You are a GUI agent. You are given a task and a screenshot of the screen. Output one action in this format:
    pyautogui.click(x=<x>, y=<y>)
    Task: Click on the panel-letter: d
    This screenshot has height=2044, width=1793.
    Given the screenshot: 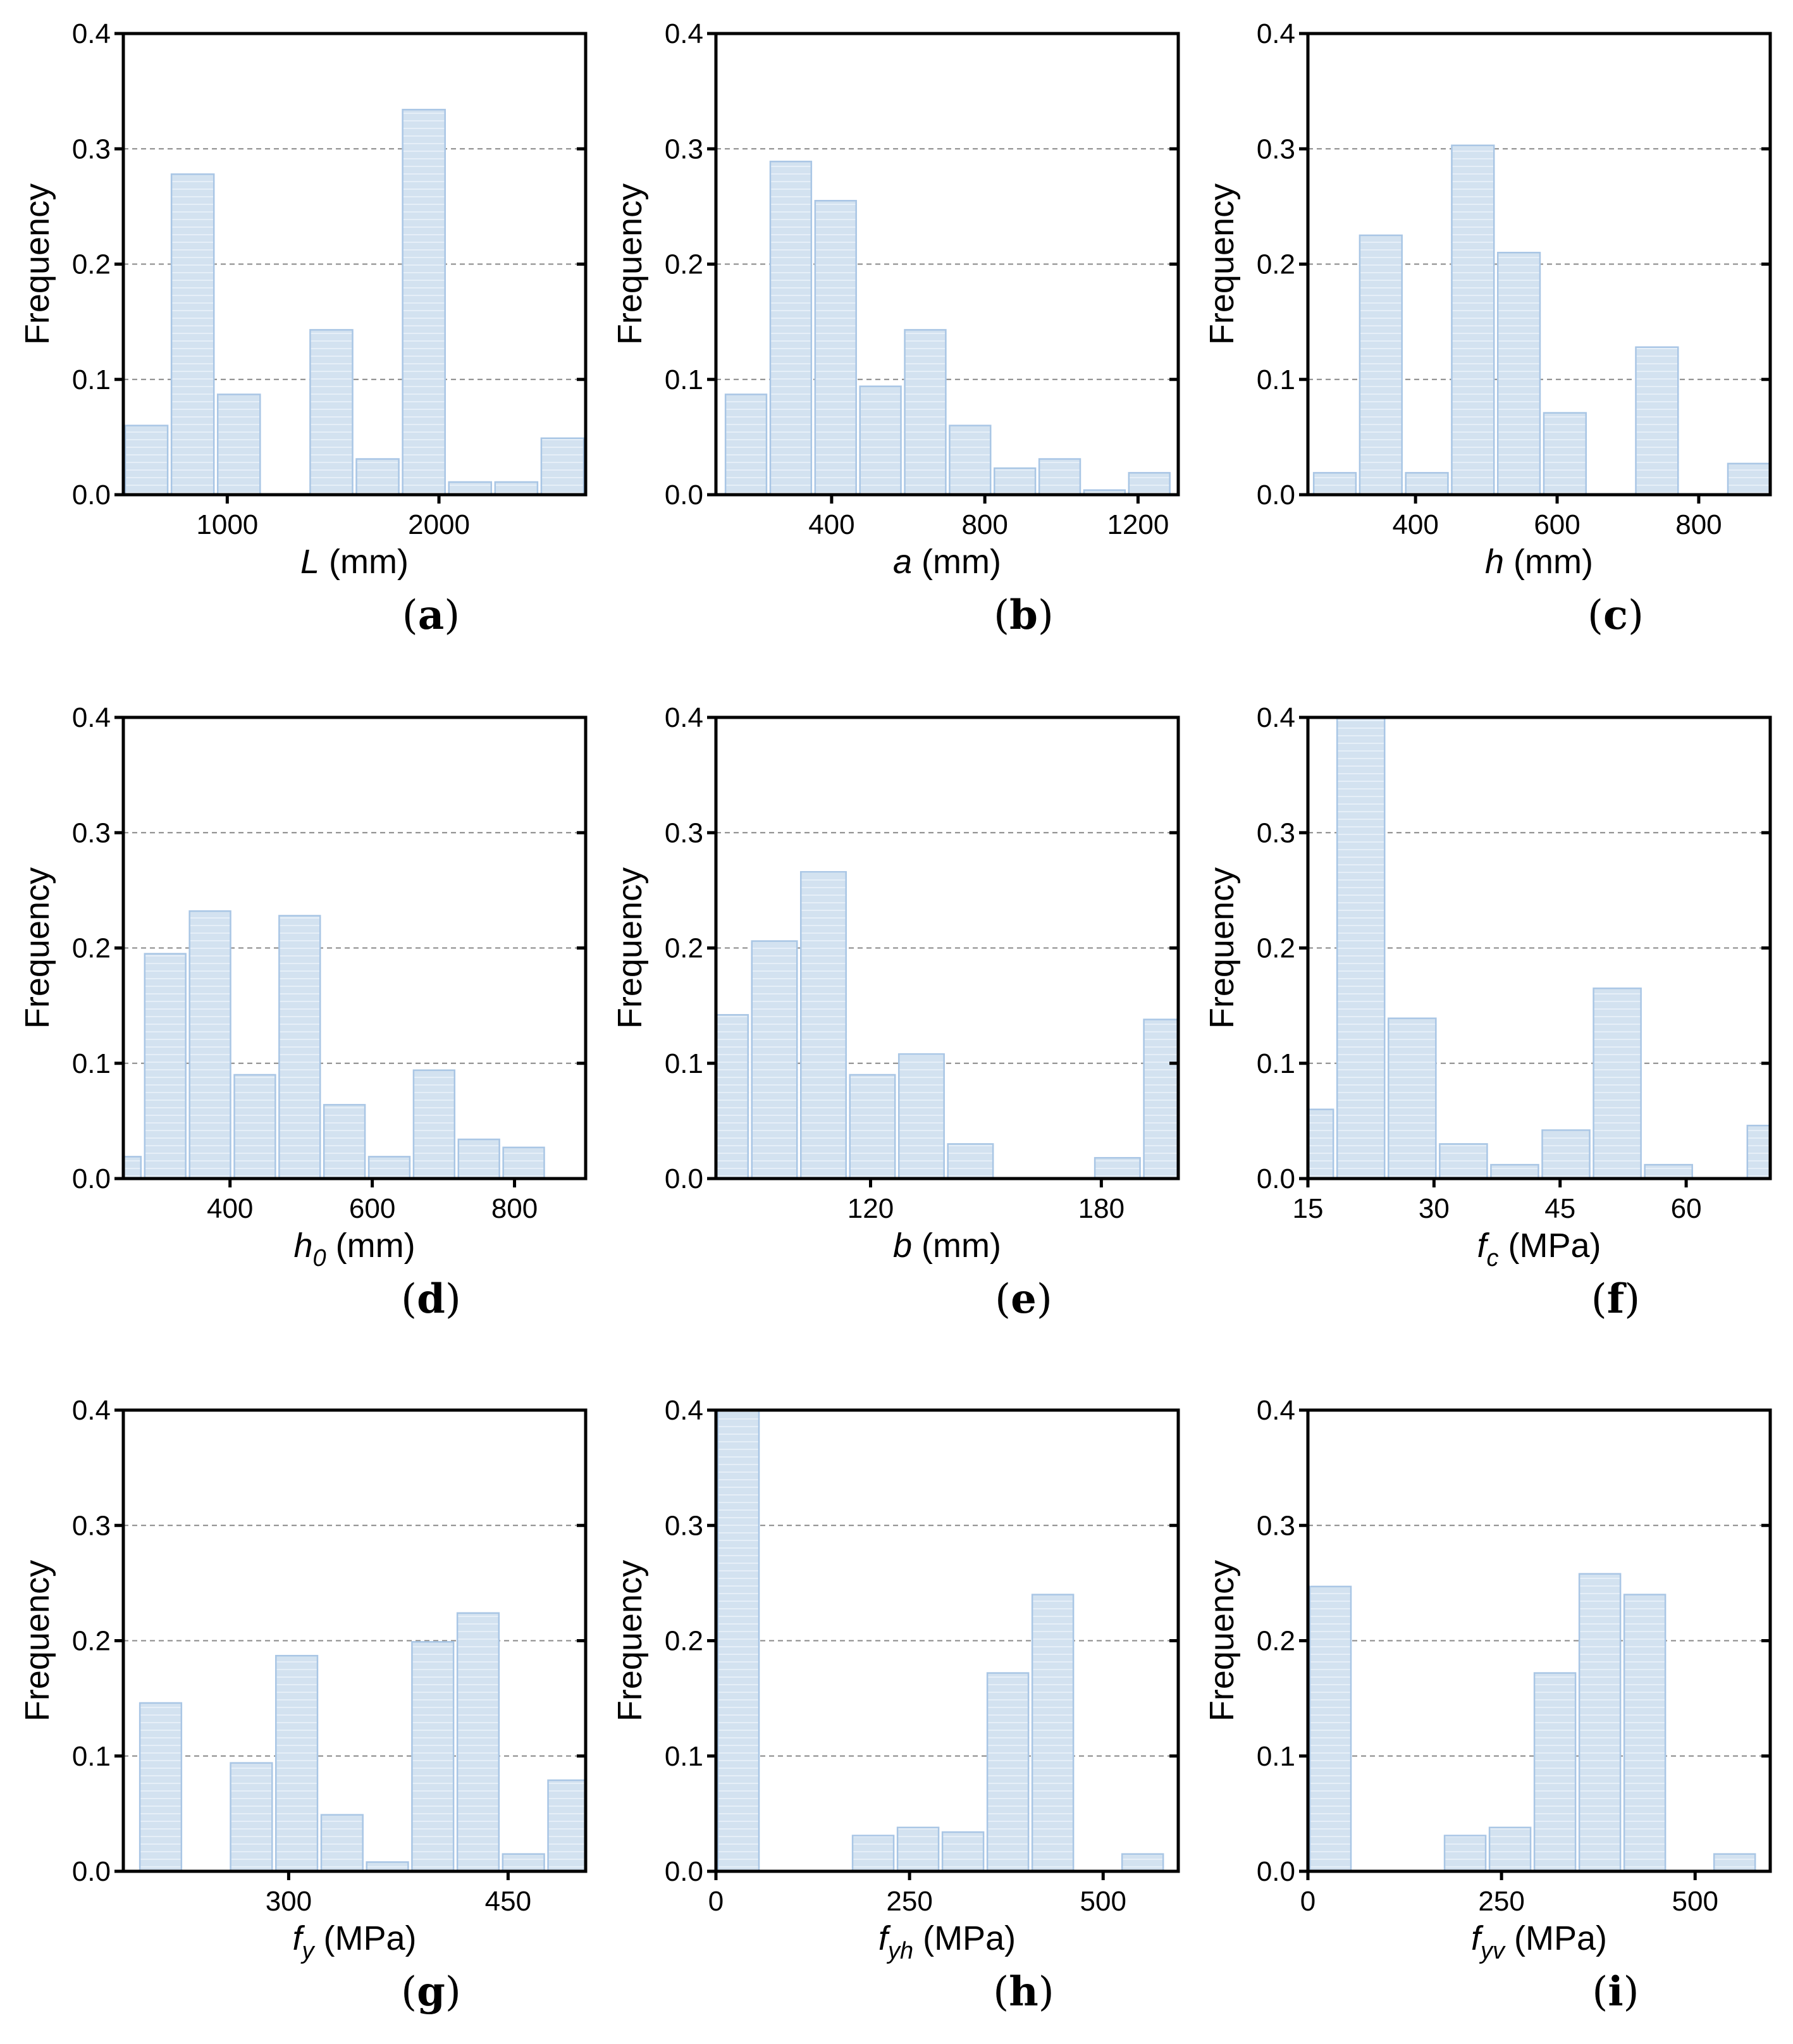 What is the action you would take?
    pyautogui.click(x=431, y=1299)
    